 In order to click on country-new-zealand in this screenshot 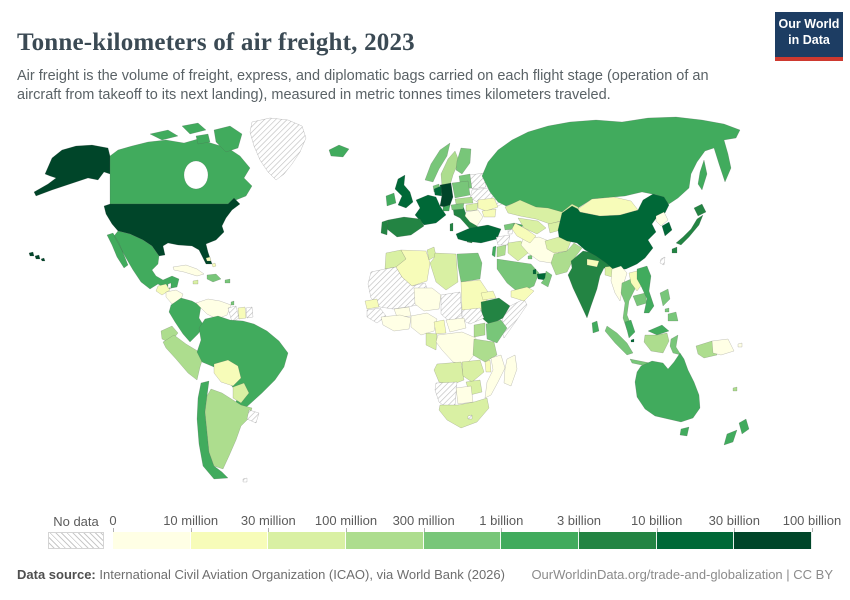, I will do `click(736, 432)`.